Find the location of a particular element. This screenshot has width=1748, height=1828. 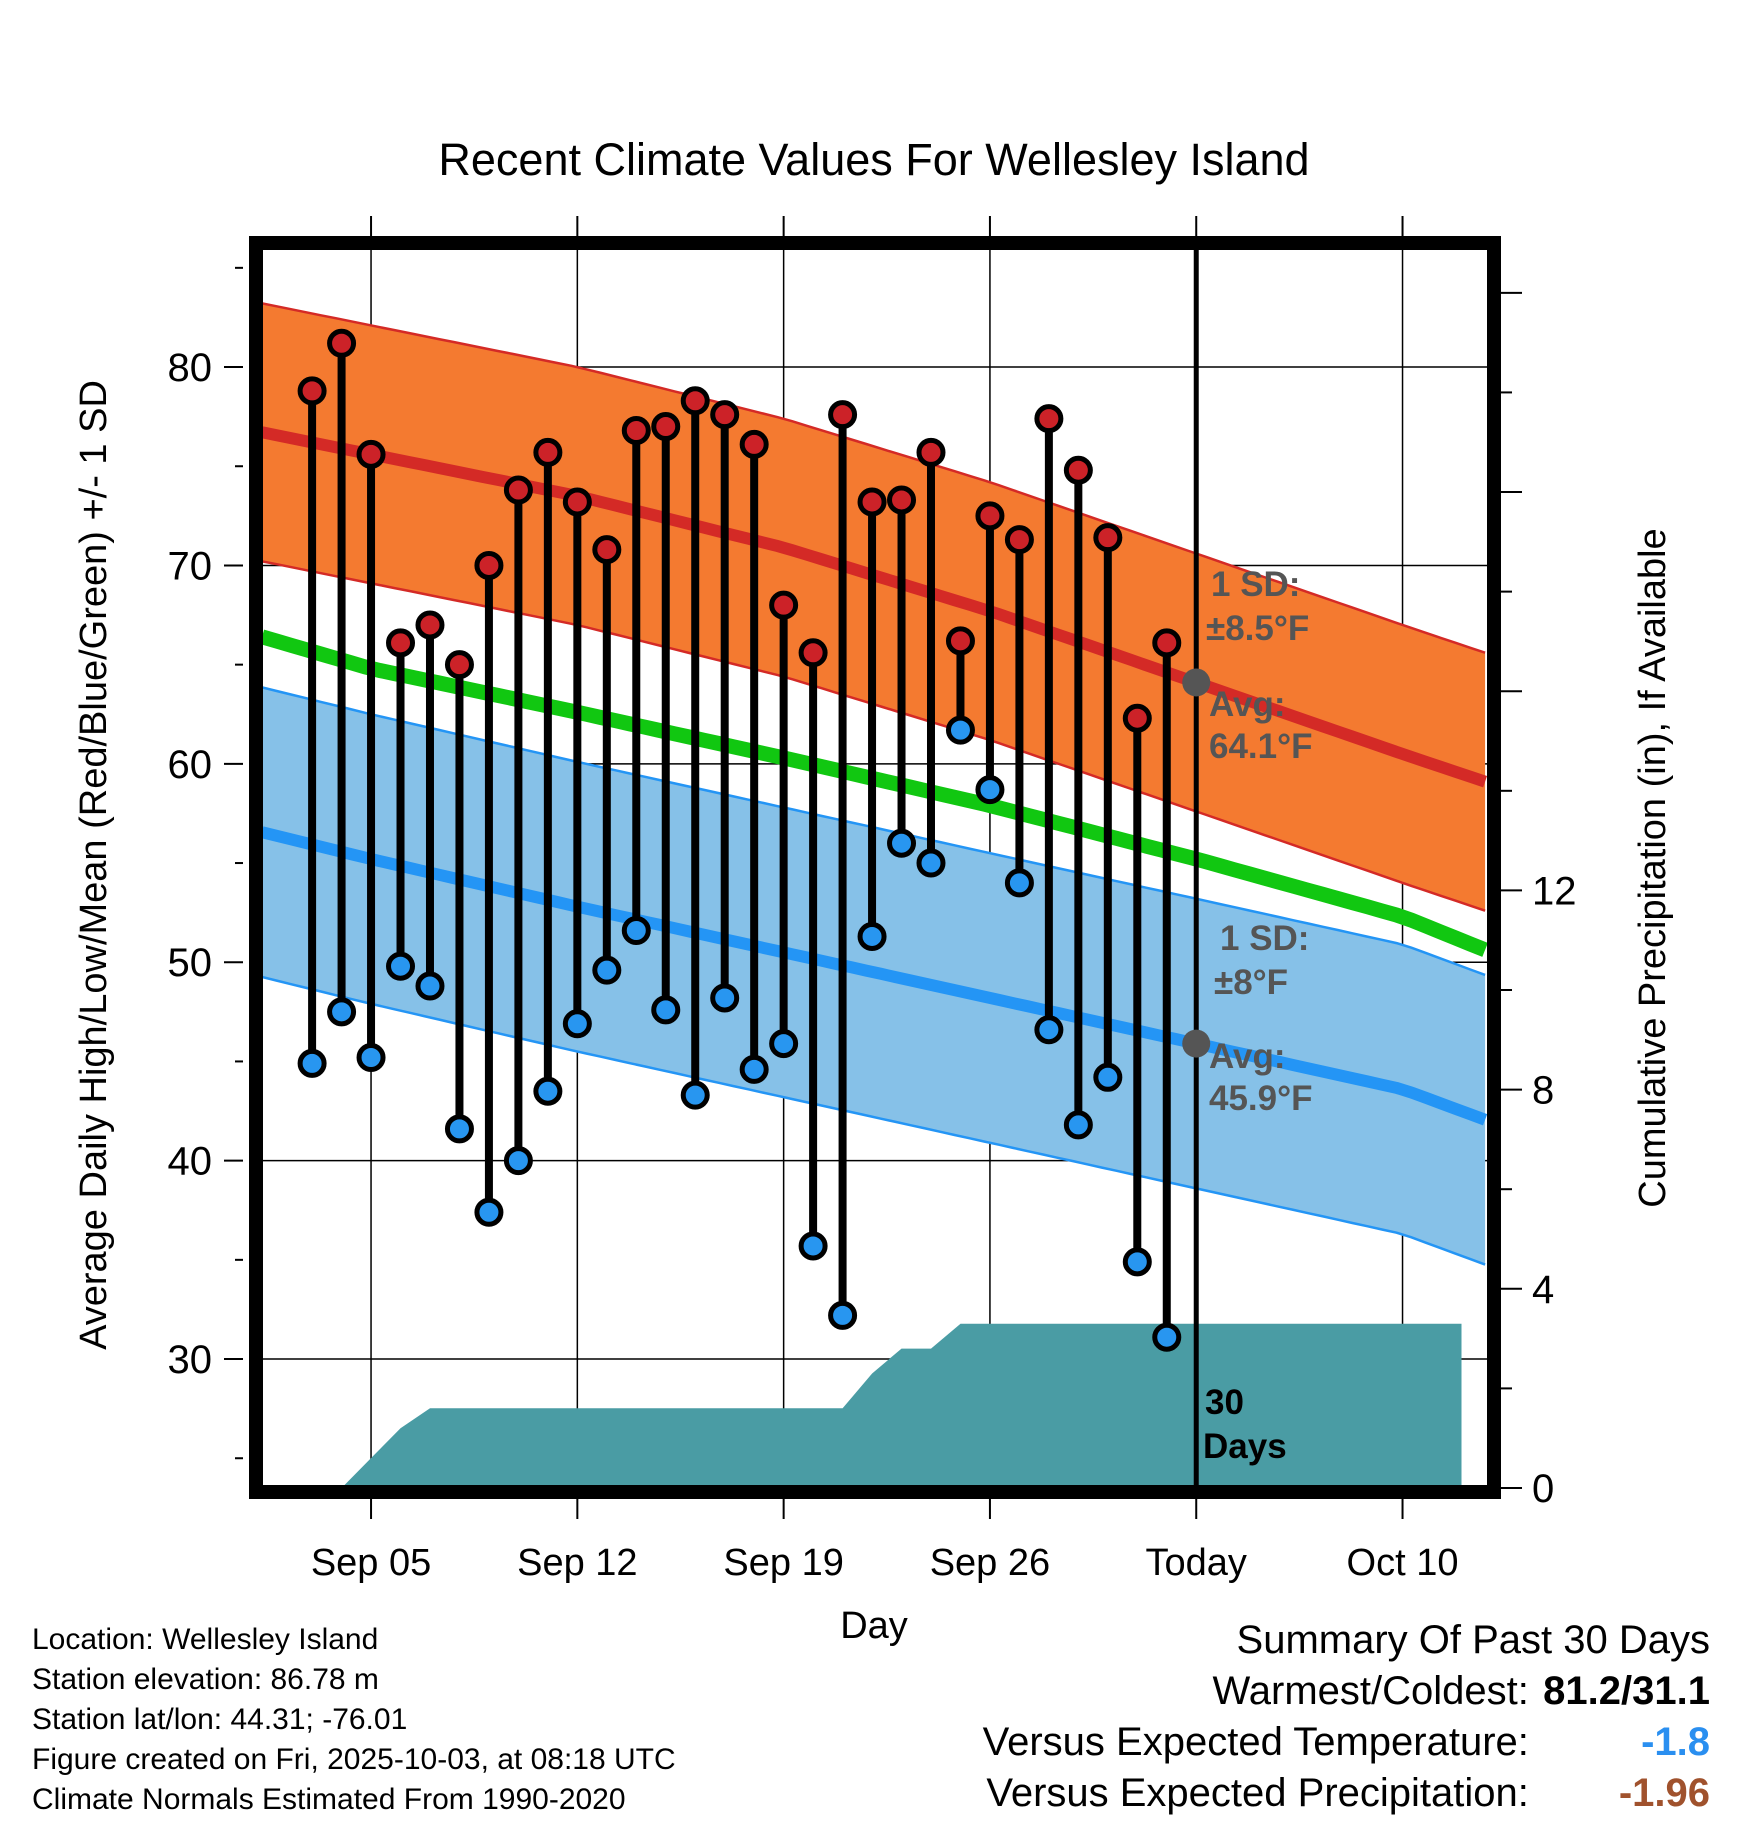

precip-area is located at coordinates (872, 1405).